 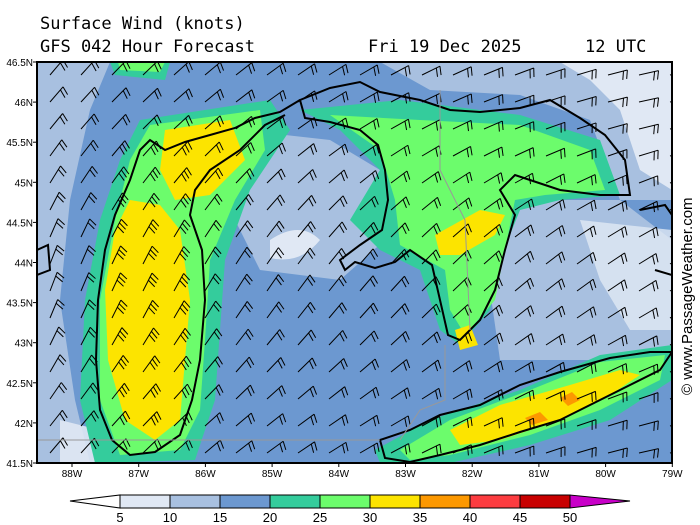 I want to click on longitude-label: 83W, so click(x=405, y=474).